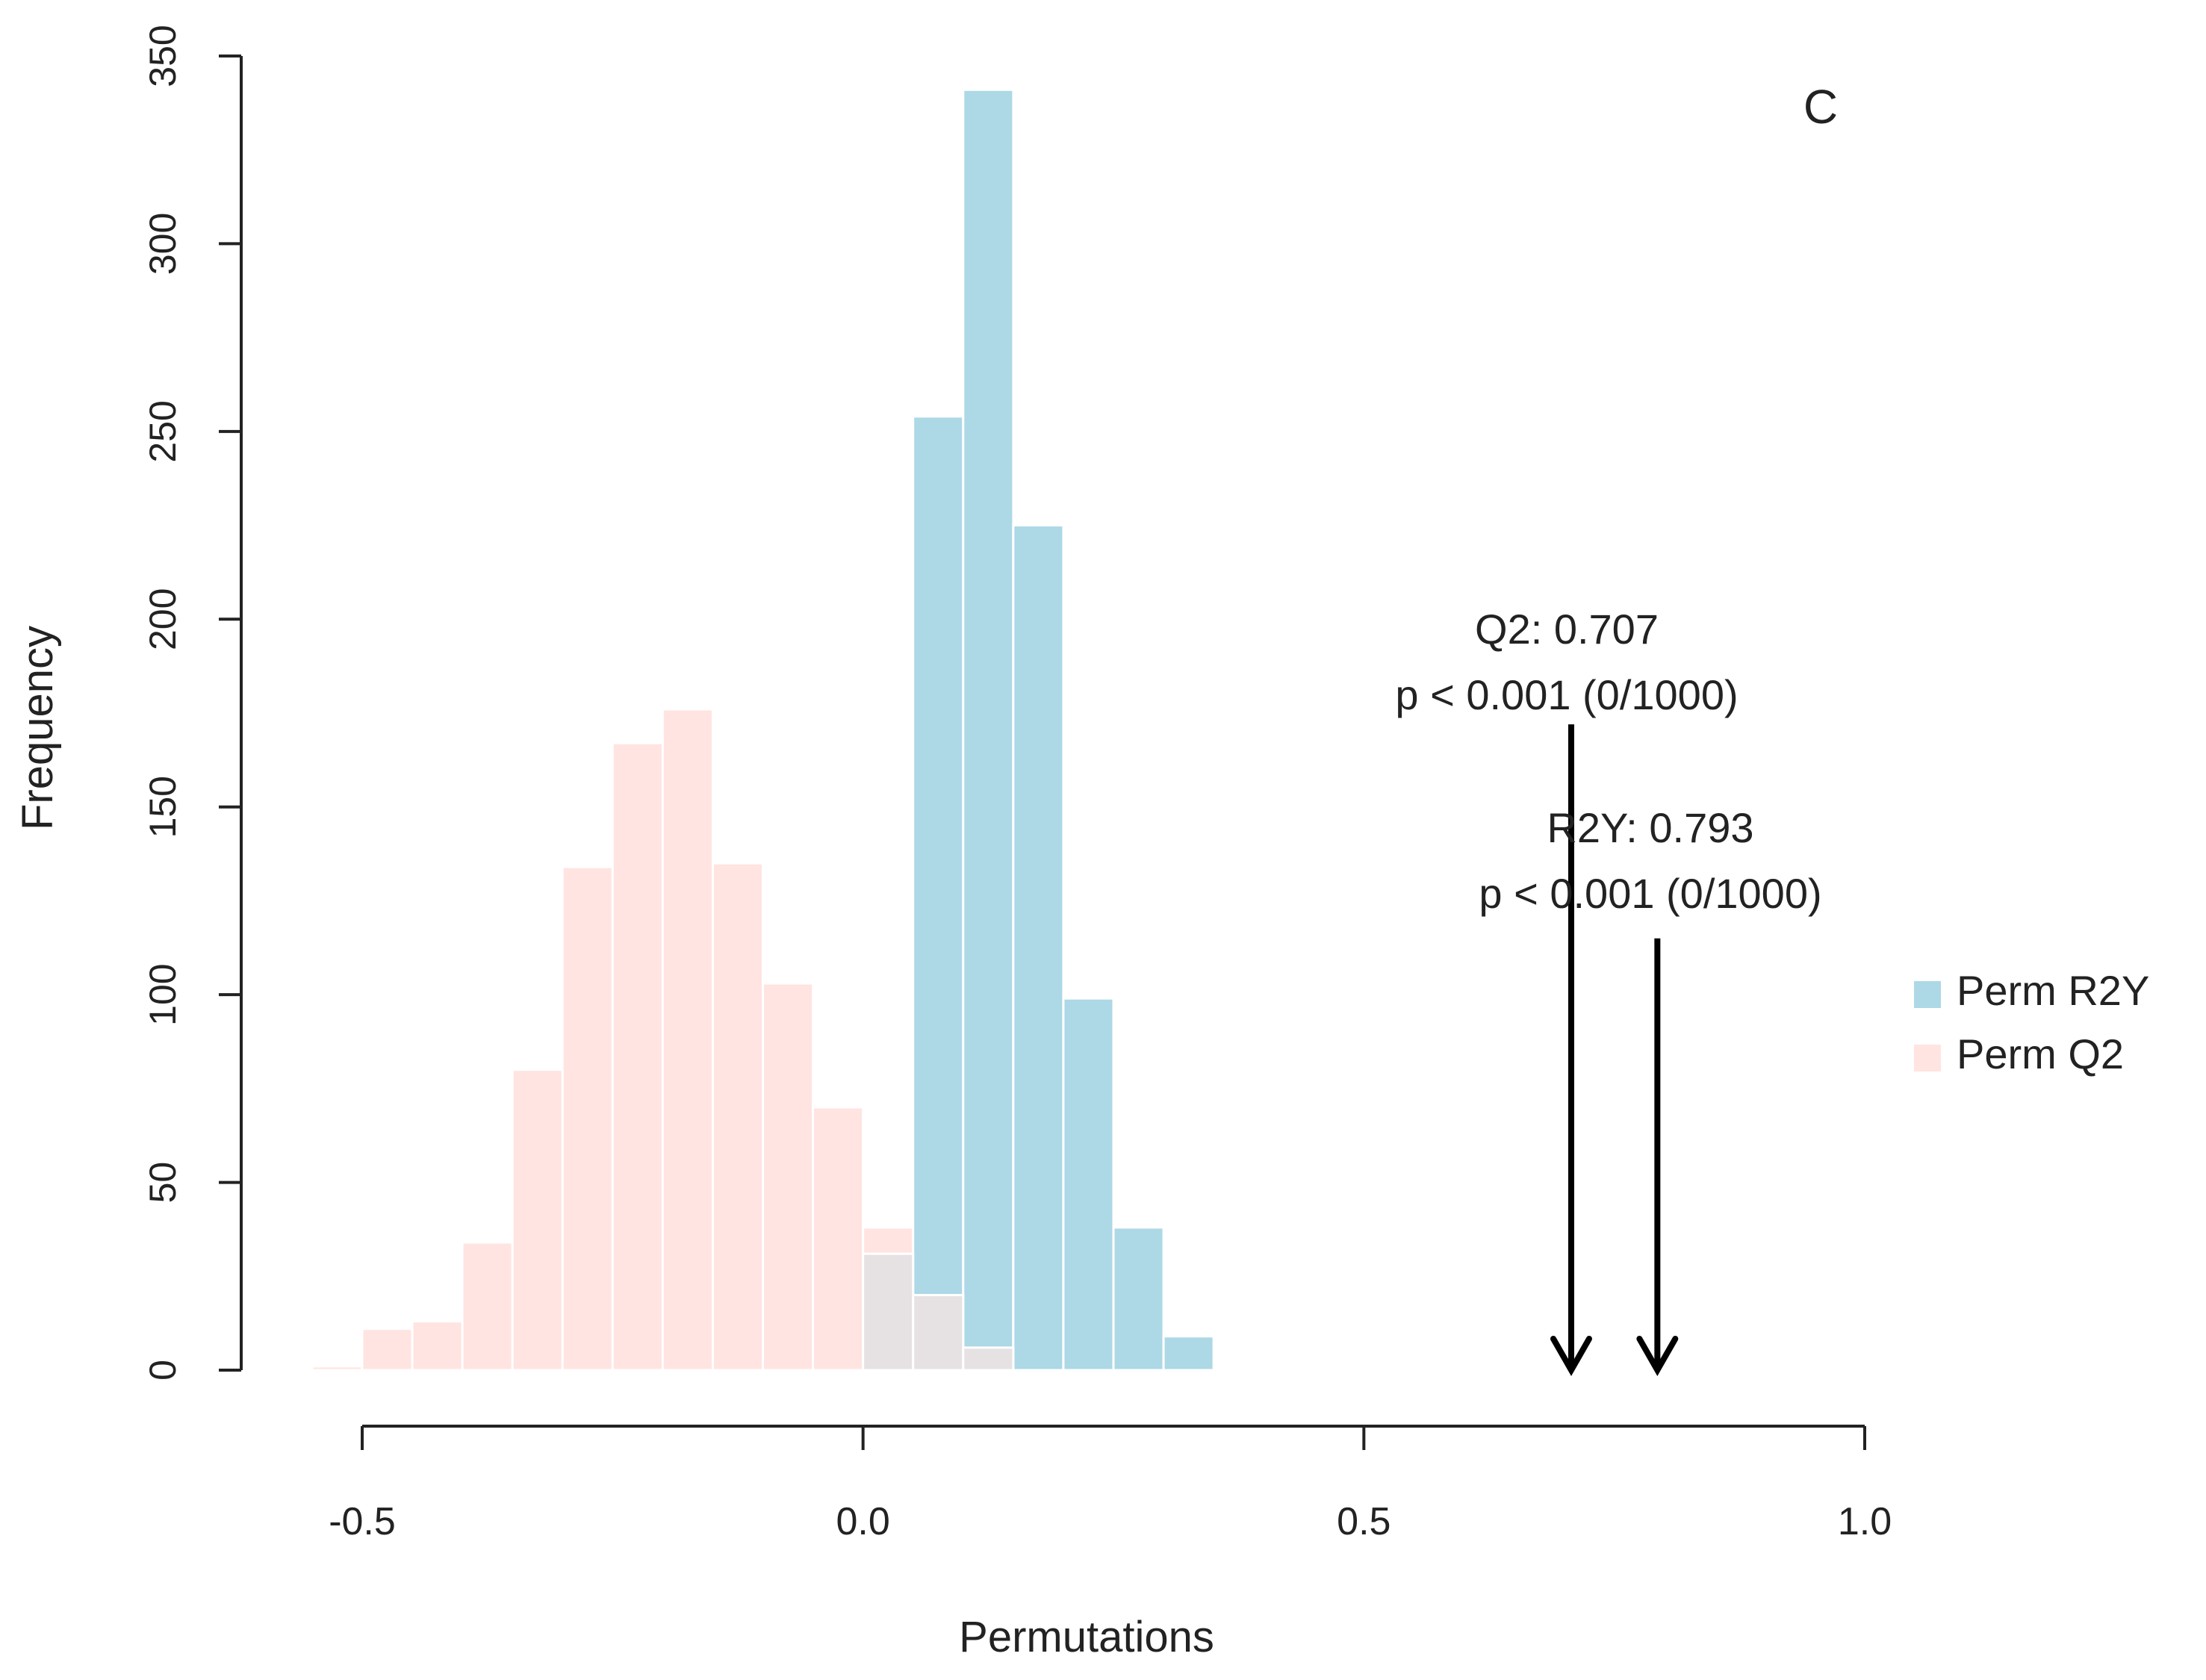  I want to click on overlap-bars, so click(938, 1312).